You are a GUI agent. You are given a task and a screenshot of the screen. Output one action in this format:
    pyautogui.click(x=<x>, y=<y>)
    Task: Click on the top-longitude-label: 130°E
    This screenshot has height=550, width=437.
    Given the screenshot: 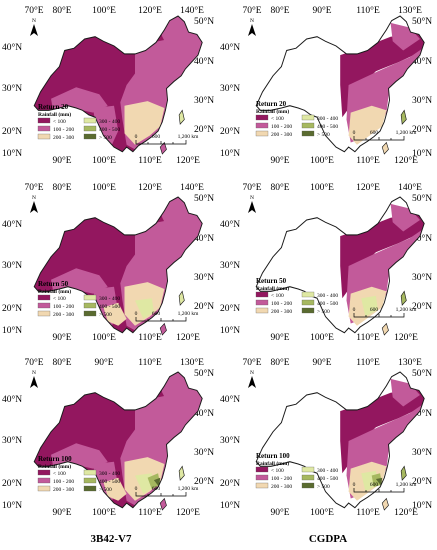 What is the action you would take?
    pyautogui.click(x=192, y=362)
    